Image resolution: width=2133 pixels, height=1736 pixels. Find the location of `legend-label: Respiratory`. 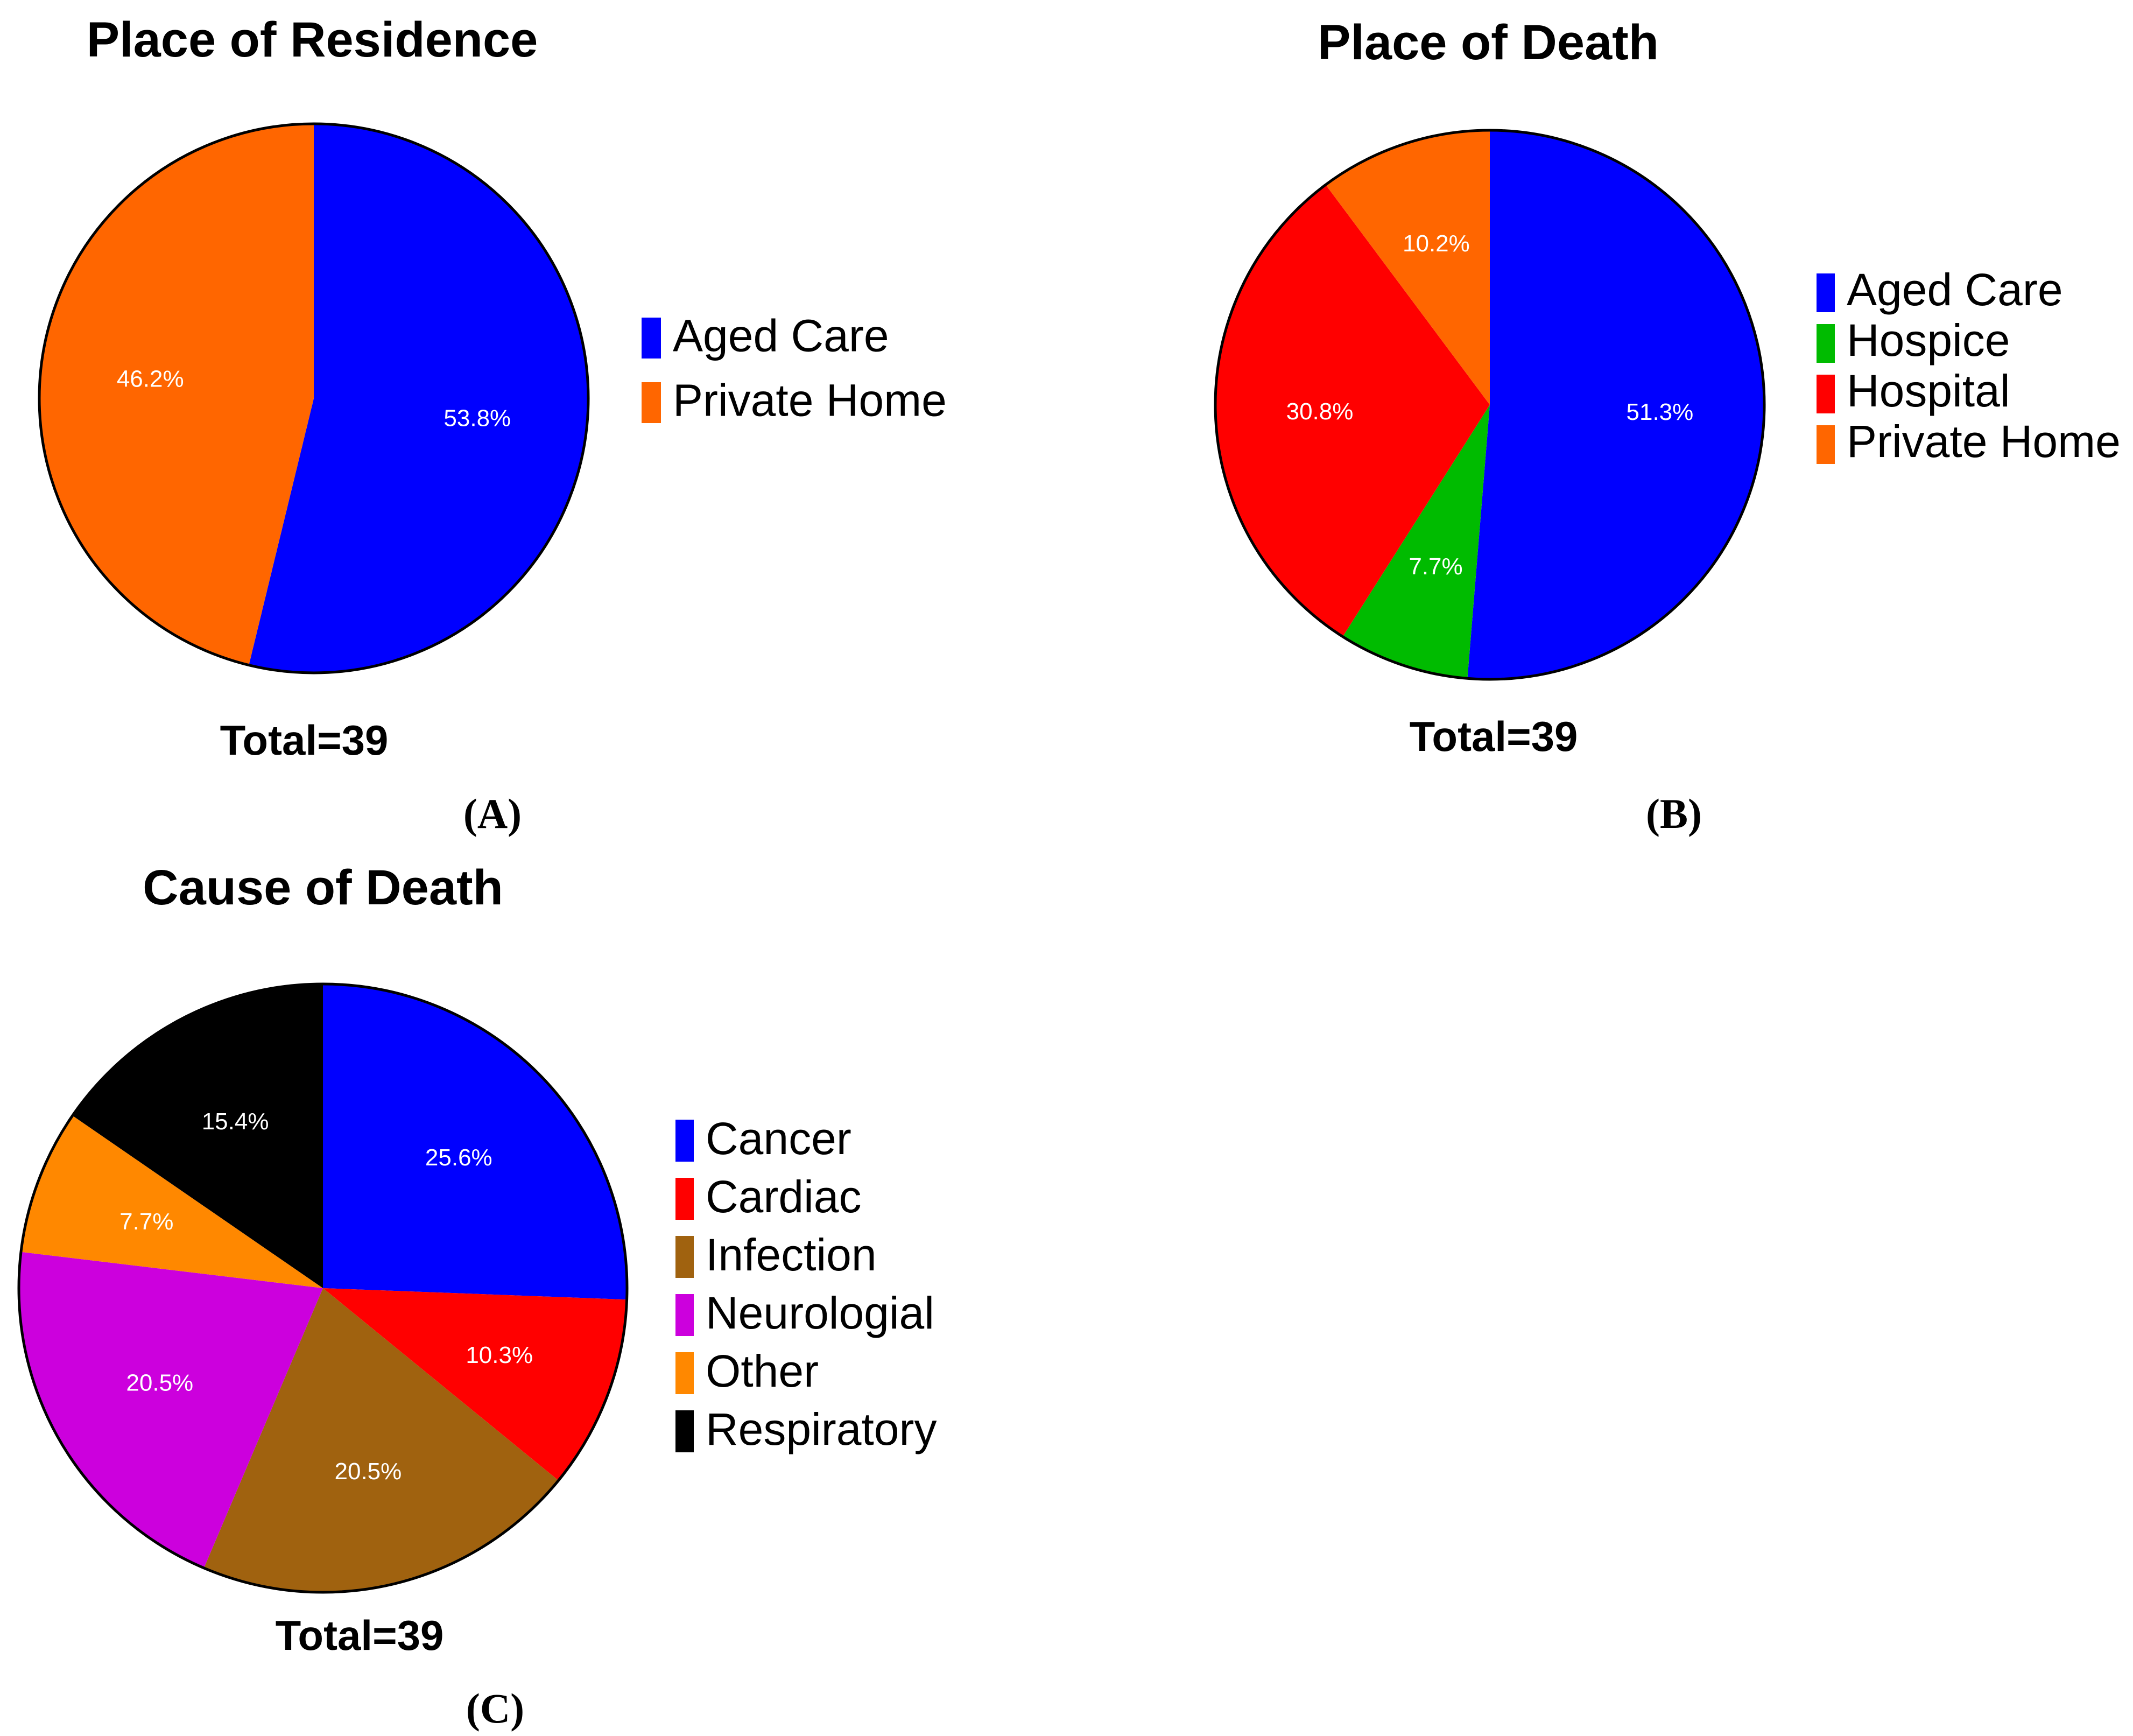

legend-label: Respiratory is located at coordinates (821, 1429).